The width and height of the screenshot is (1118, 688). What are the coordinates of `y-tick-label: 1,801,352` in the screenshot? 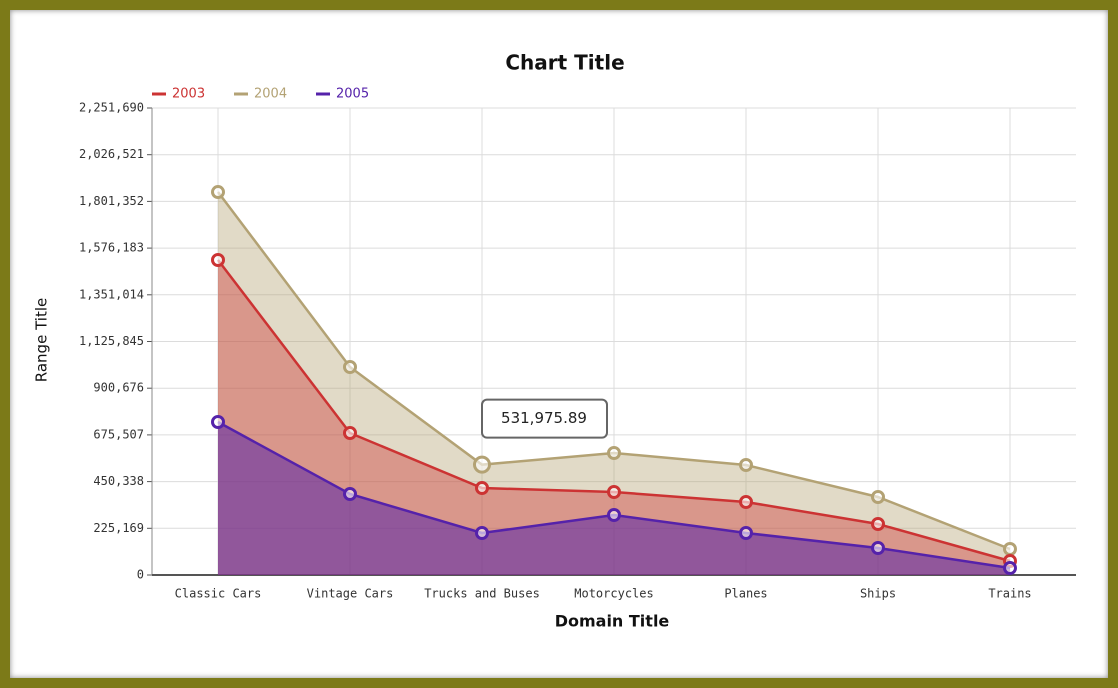 It's located at (111, 201).